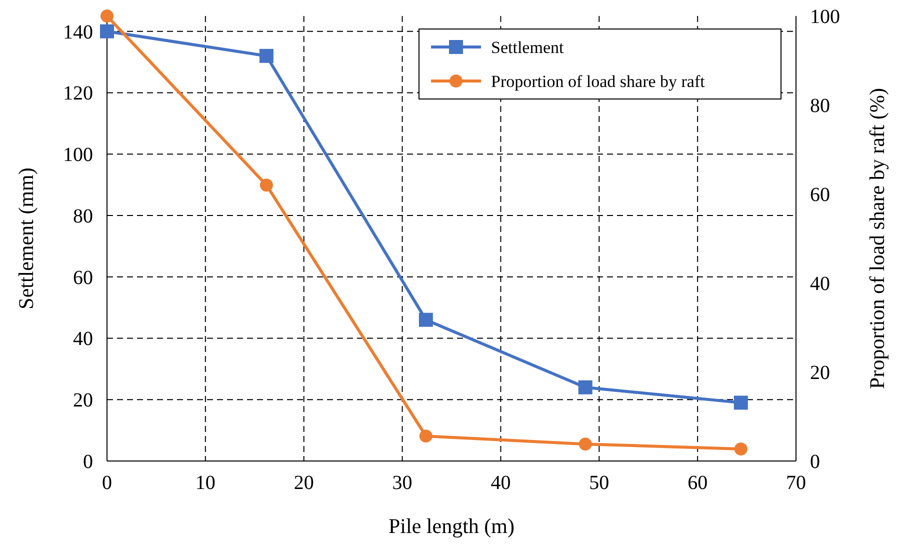 The height and width of the screenshot is (551, 904). What do you see at coordinates (83, 277) in the screenshot?
I see `y-tick-label: 60` at bounding box center [83, 277].